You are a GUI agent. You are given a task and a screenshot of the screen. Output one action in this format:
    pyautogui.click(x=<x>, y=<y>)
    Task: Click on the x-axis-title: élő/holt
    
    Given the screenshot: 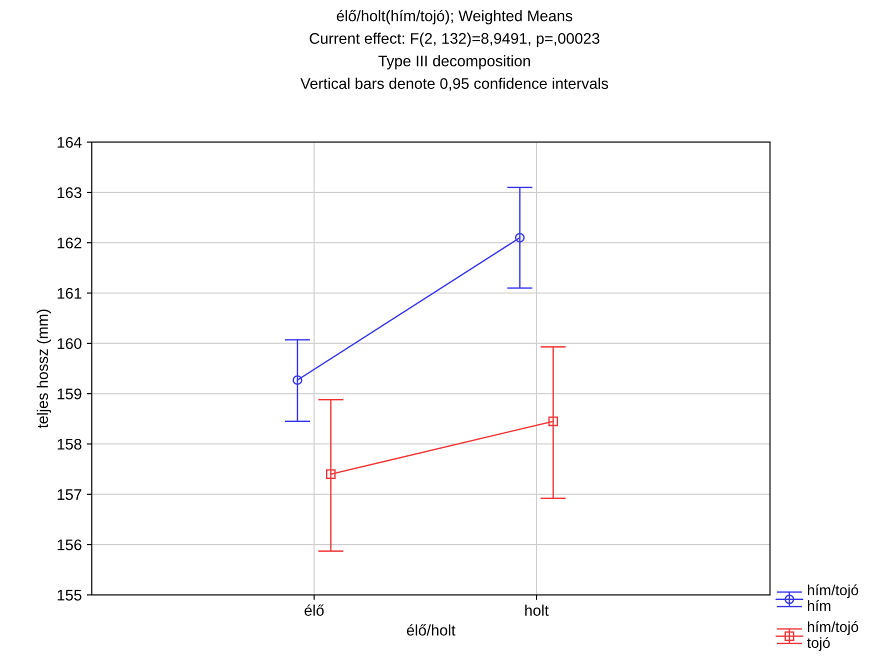 What is the action you would take?
    pyautogui.click(x=431, y=630)
    